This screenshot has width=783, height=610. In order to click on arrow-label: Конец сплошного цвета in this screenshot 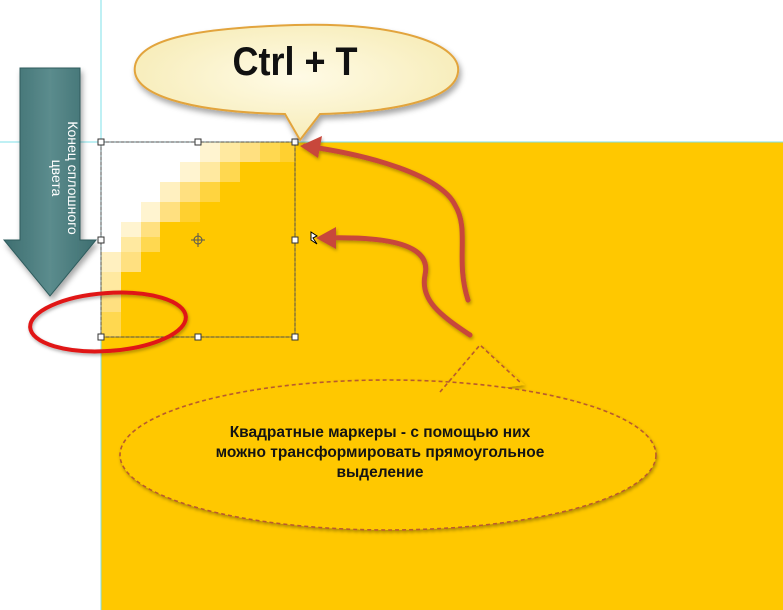, I will do `click(59, 178)`.